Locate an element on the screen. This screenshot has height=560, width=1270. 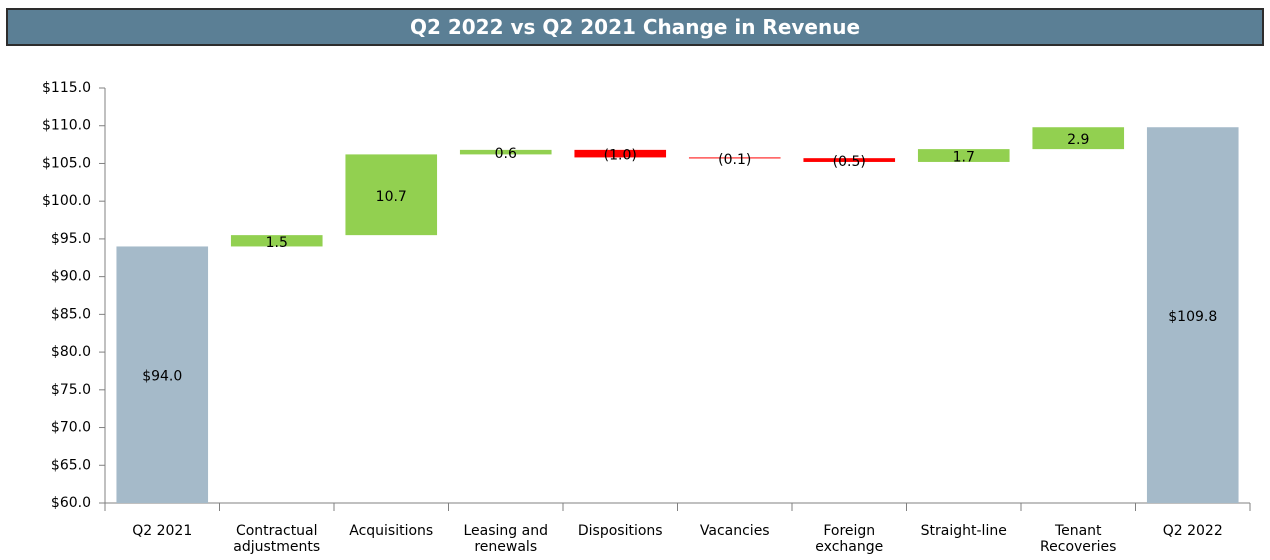
x-tick-label: Q2 2022 is located at coordinates (1192, 531).